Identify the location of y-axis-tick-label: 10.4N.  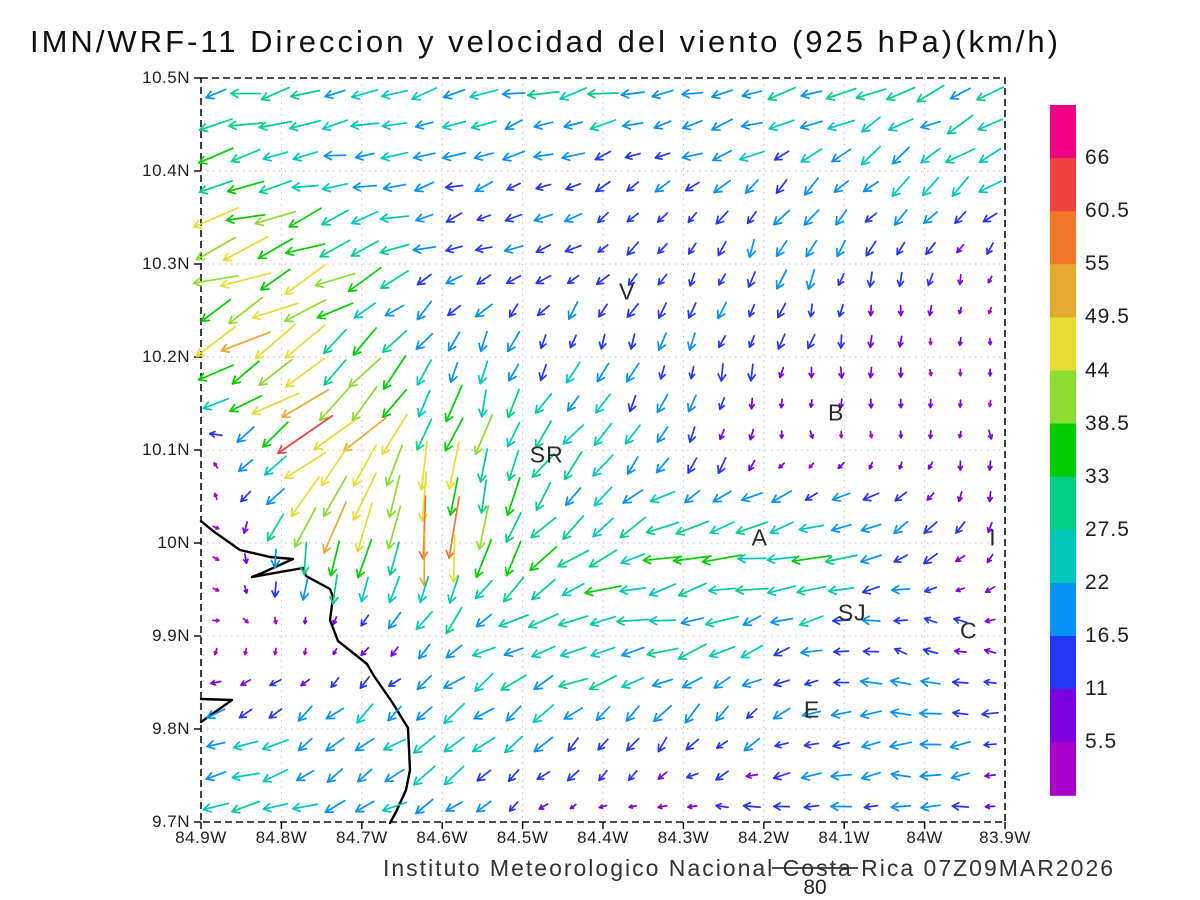
(166, 170).